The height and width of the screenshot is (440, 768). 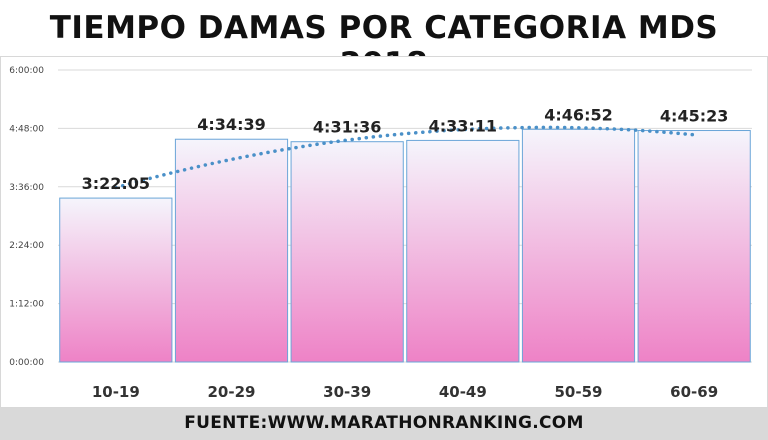 I want to click on x-tick-label: 10-19, so click(x=116, y=392).